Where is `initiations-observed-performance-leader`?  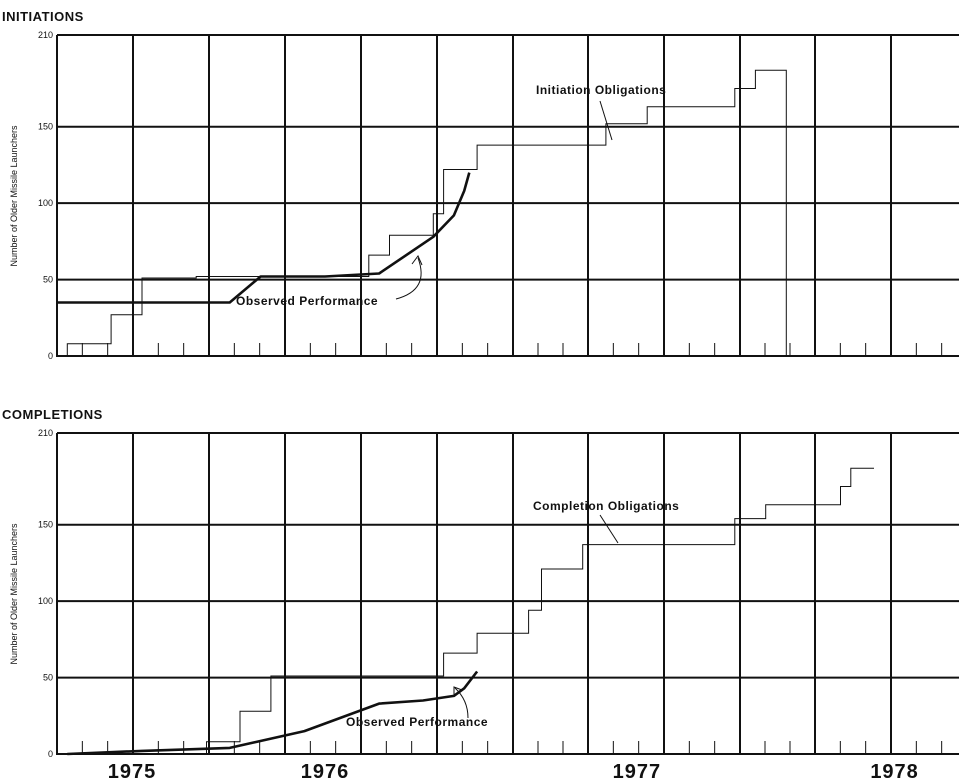 initiations-observed-performance-leader is located at coordinates (408, 278).